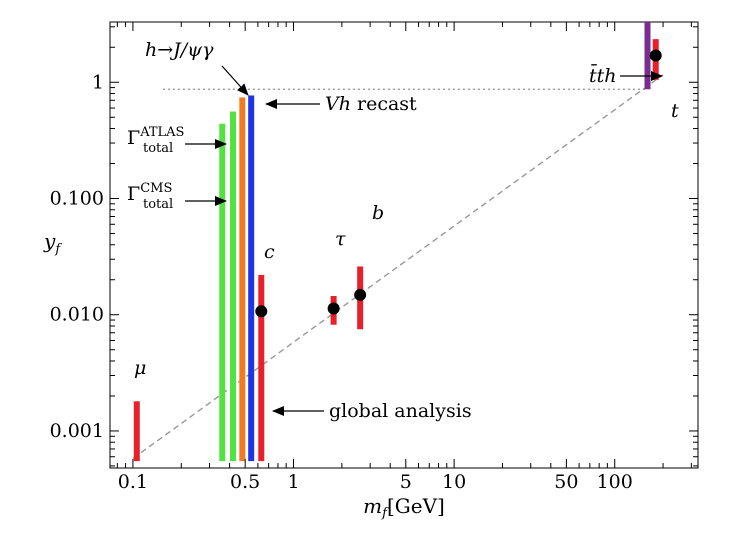 Image resolution: width=747 pixels, height=546 pixels. Describe the element at coordinates (340, 239) in the screenshot. I see `label-tau: τ` at that location.